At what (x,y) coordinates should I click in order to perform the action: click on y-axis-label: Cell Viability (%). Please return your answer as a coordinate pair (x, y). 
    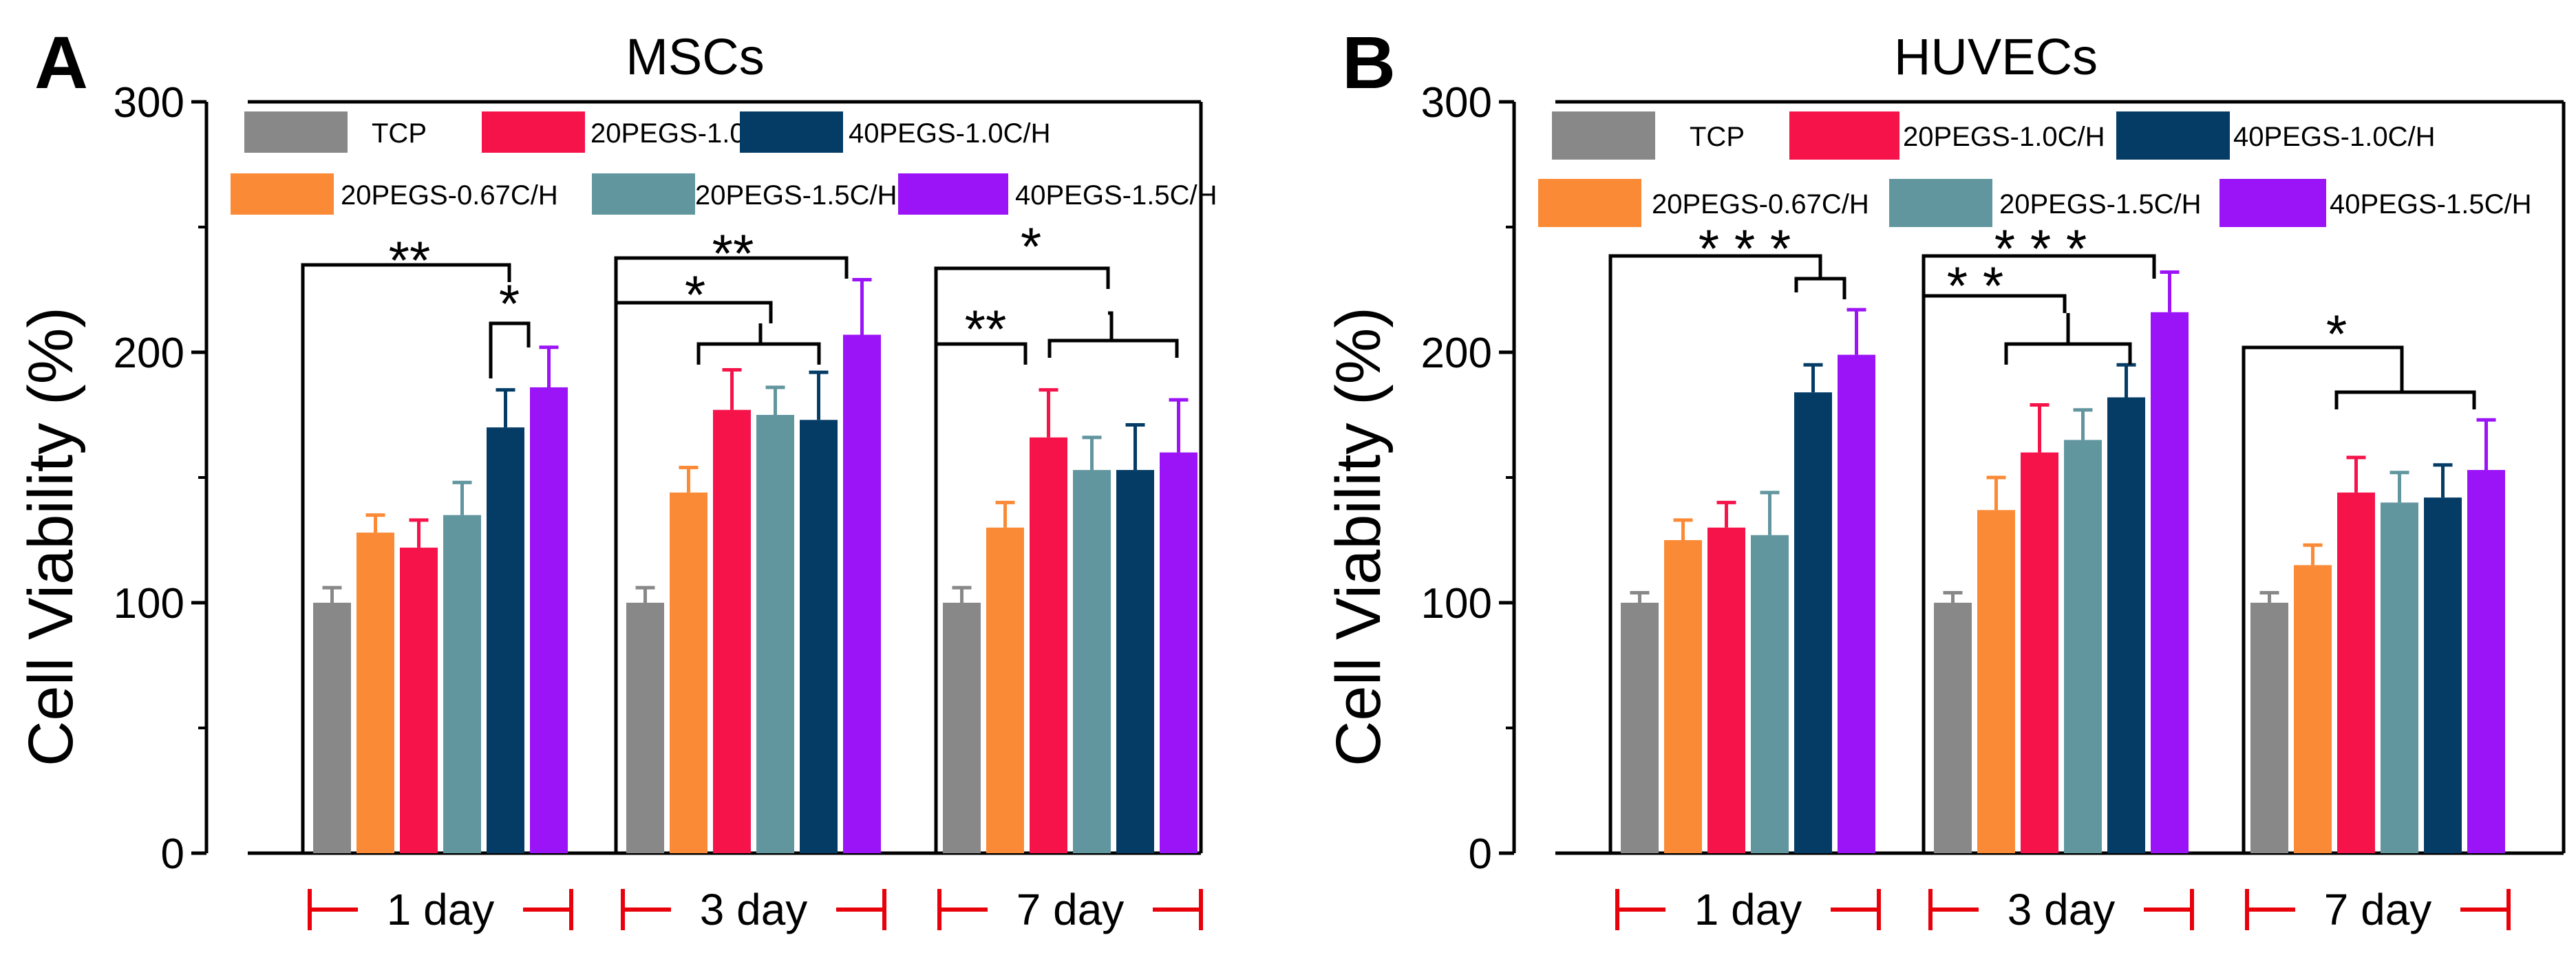
    Looking at the image, I should click on (51, 536).